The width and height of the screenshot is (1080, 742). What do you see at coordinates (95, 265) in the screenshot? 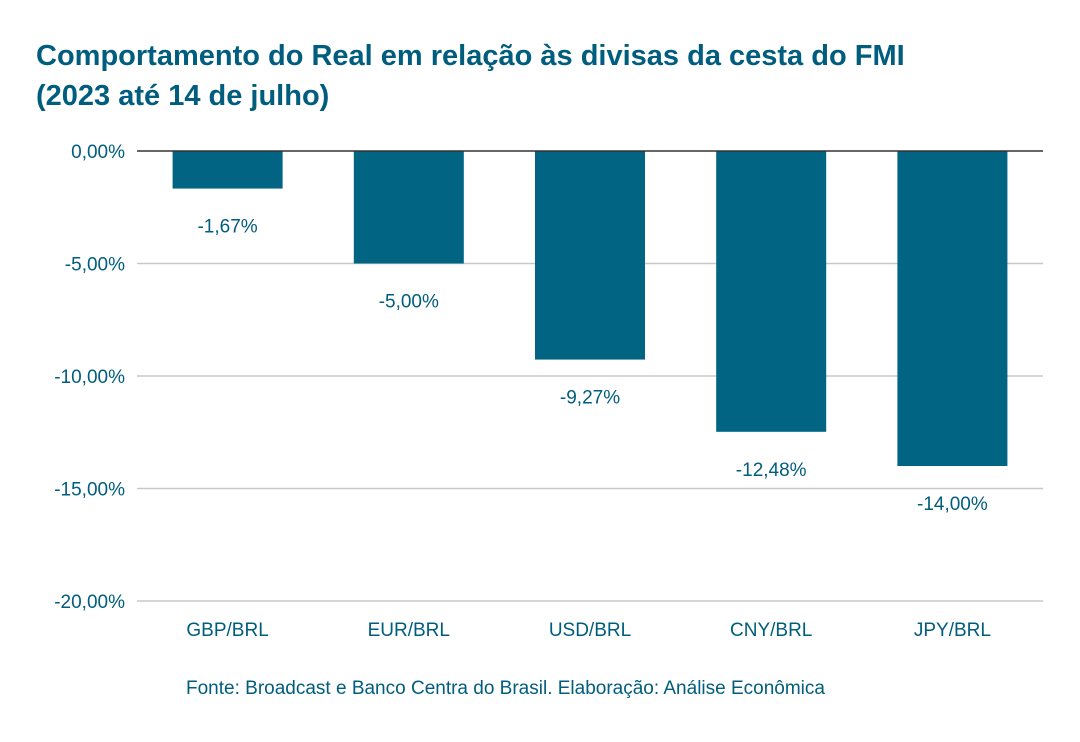
I see `y-tick-label: -5,00%` at bounding box center [95, 265].